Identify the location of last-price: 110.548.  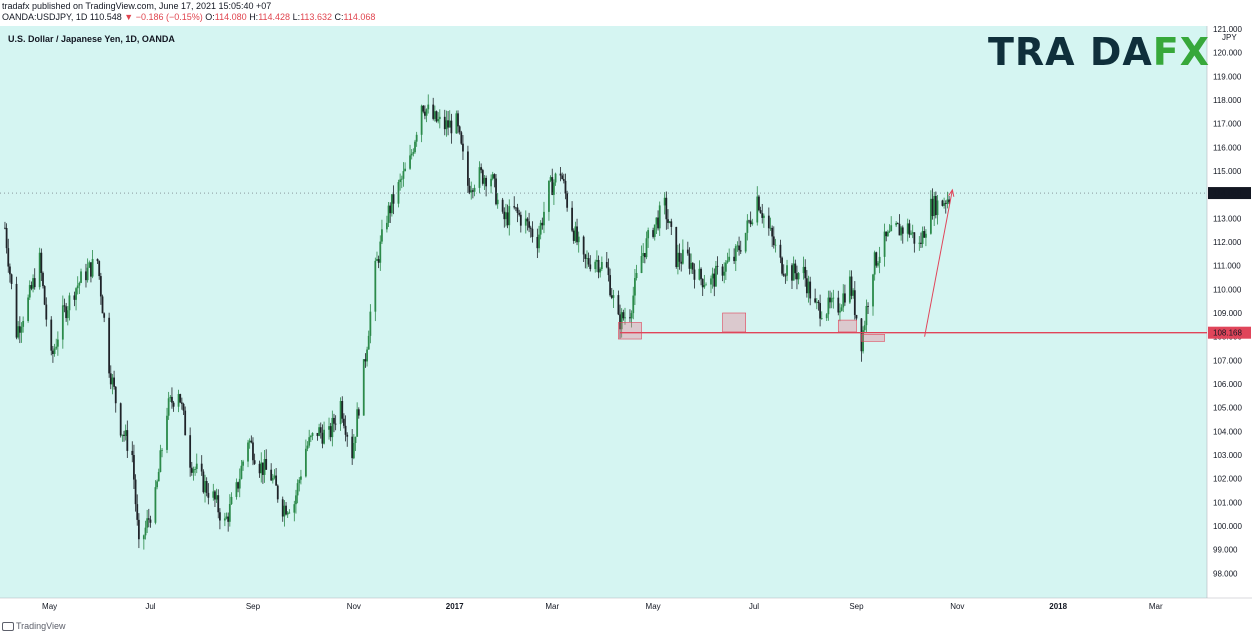
(105, 17).